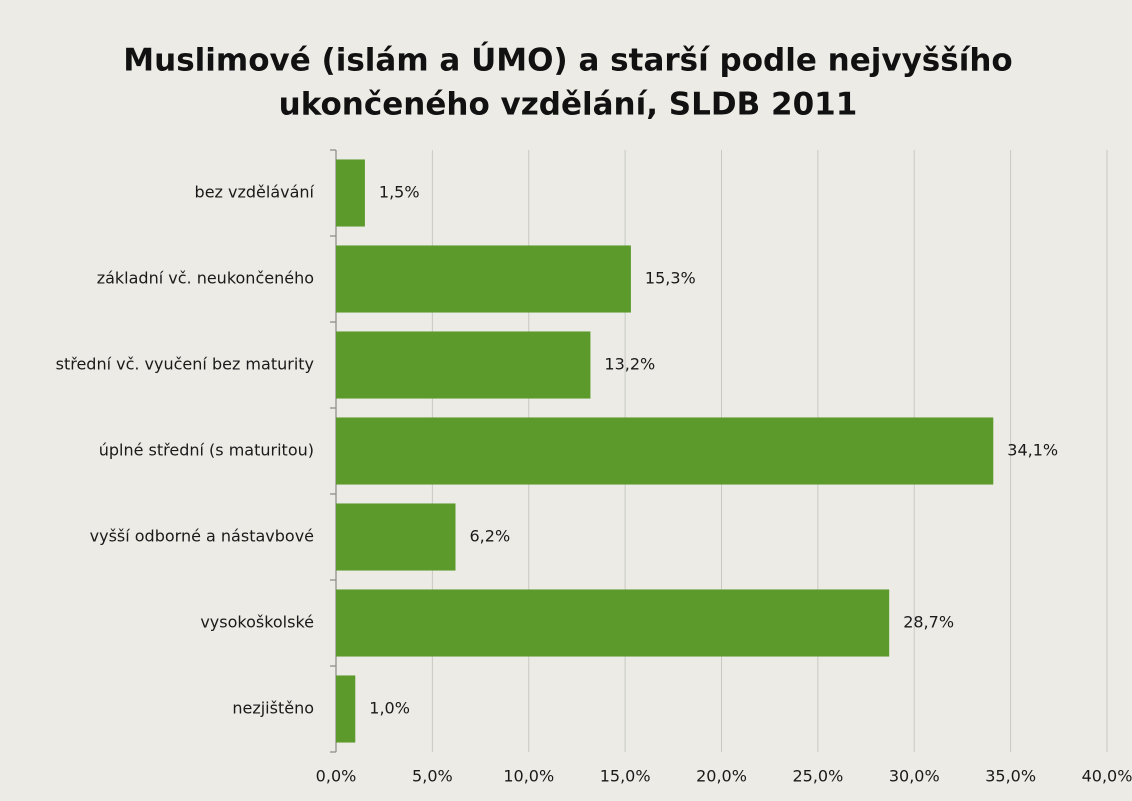 This screenshot has height=801, width=1132. I want to click on value-label: 34,1%, so click(1032, 450).